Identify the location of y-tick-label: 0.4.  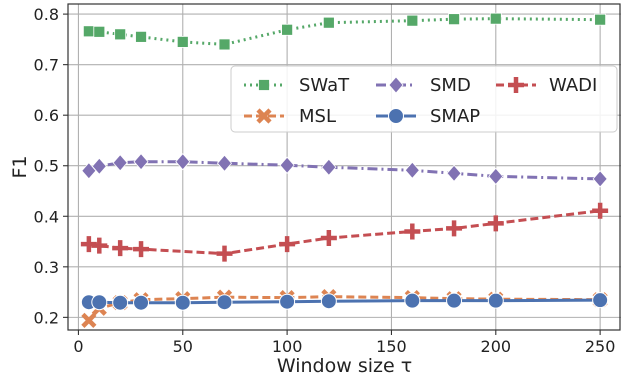
(46, 216).